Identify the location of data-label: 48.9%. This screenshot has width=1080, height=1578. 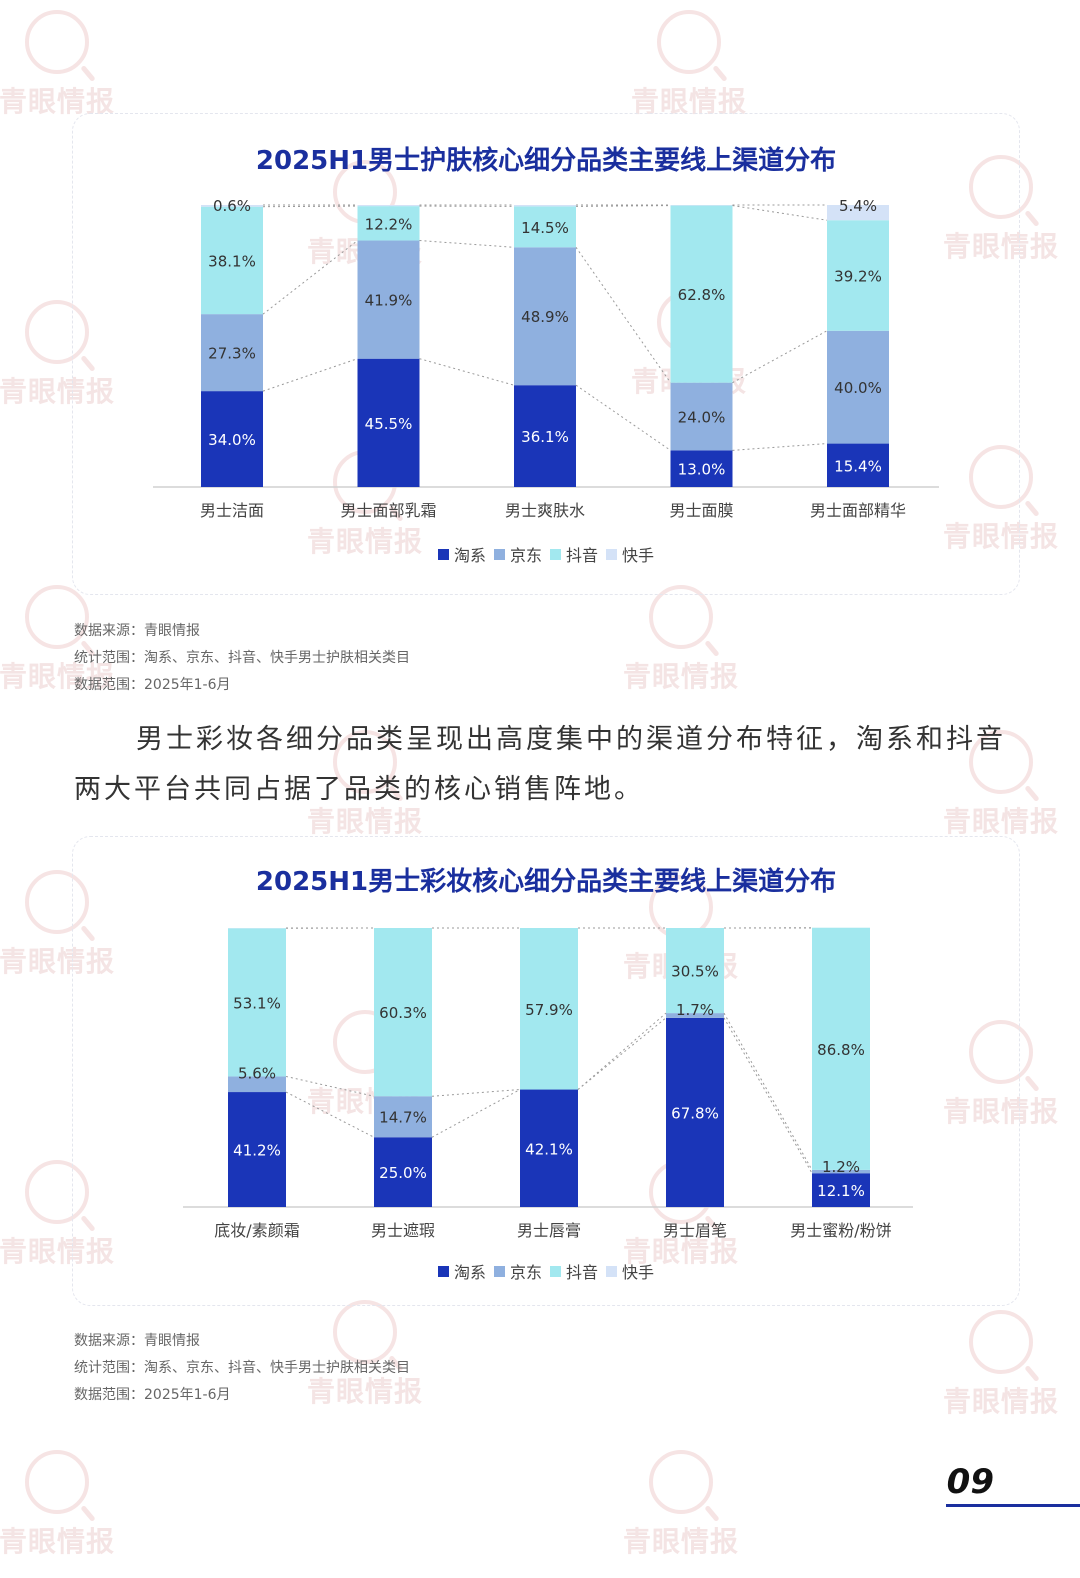
(545, 317).